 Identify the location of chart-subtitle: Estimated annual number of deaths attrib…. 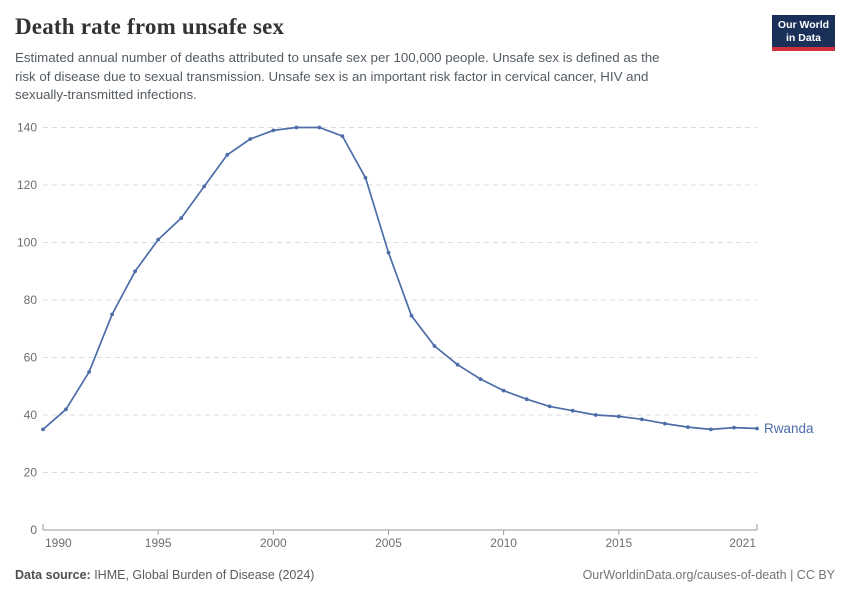
(425, 77).